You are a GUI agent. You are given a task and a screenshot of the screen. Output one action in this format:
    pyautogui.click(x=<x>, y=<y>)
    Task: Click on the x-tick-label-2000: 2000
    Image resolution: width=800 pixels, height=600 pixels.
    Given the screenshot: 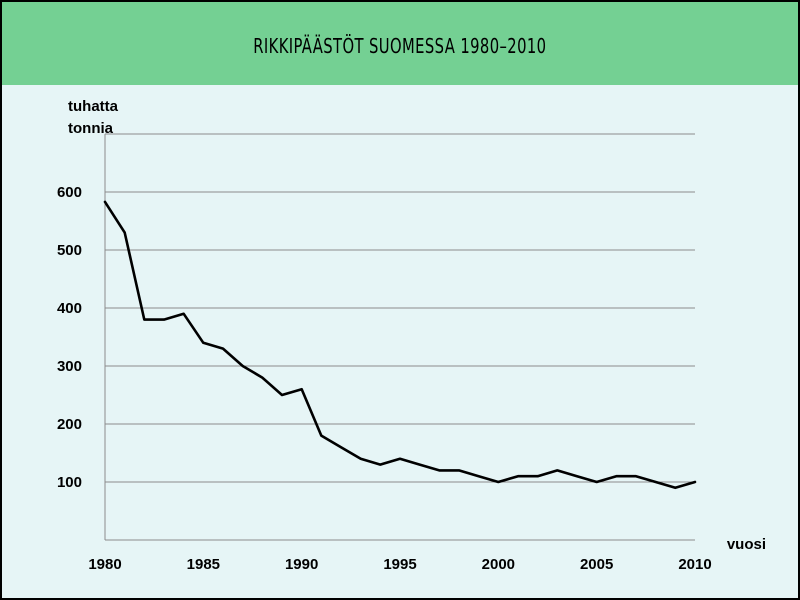 What is the action you would take?
    pyautogui.click(x=498, y=564)
    